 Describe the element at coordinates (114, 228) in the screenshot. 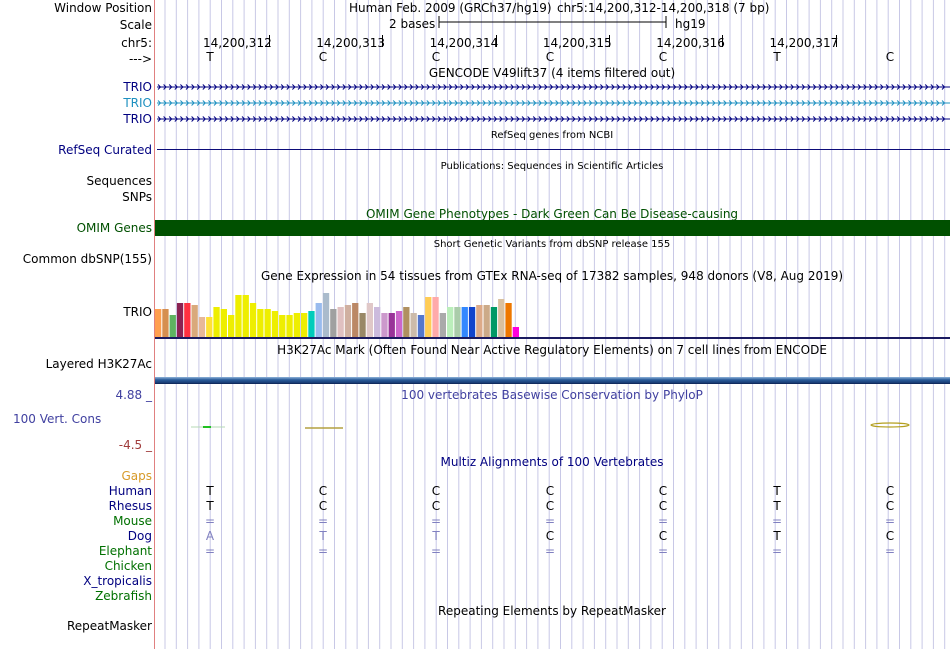

I see `omim-label: OMIM Genes` at that location.